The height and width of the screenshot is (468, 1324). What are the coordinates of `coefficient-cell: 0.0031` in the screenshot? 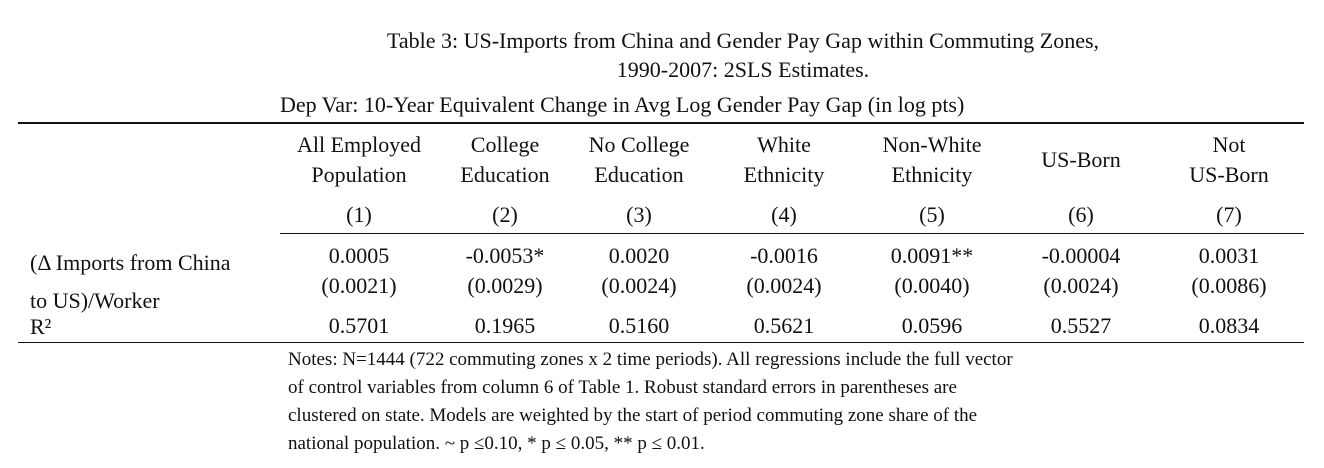 It's located at (1229, 255).